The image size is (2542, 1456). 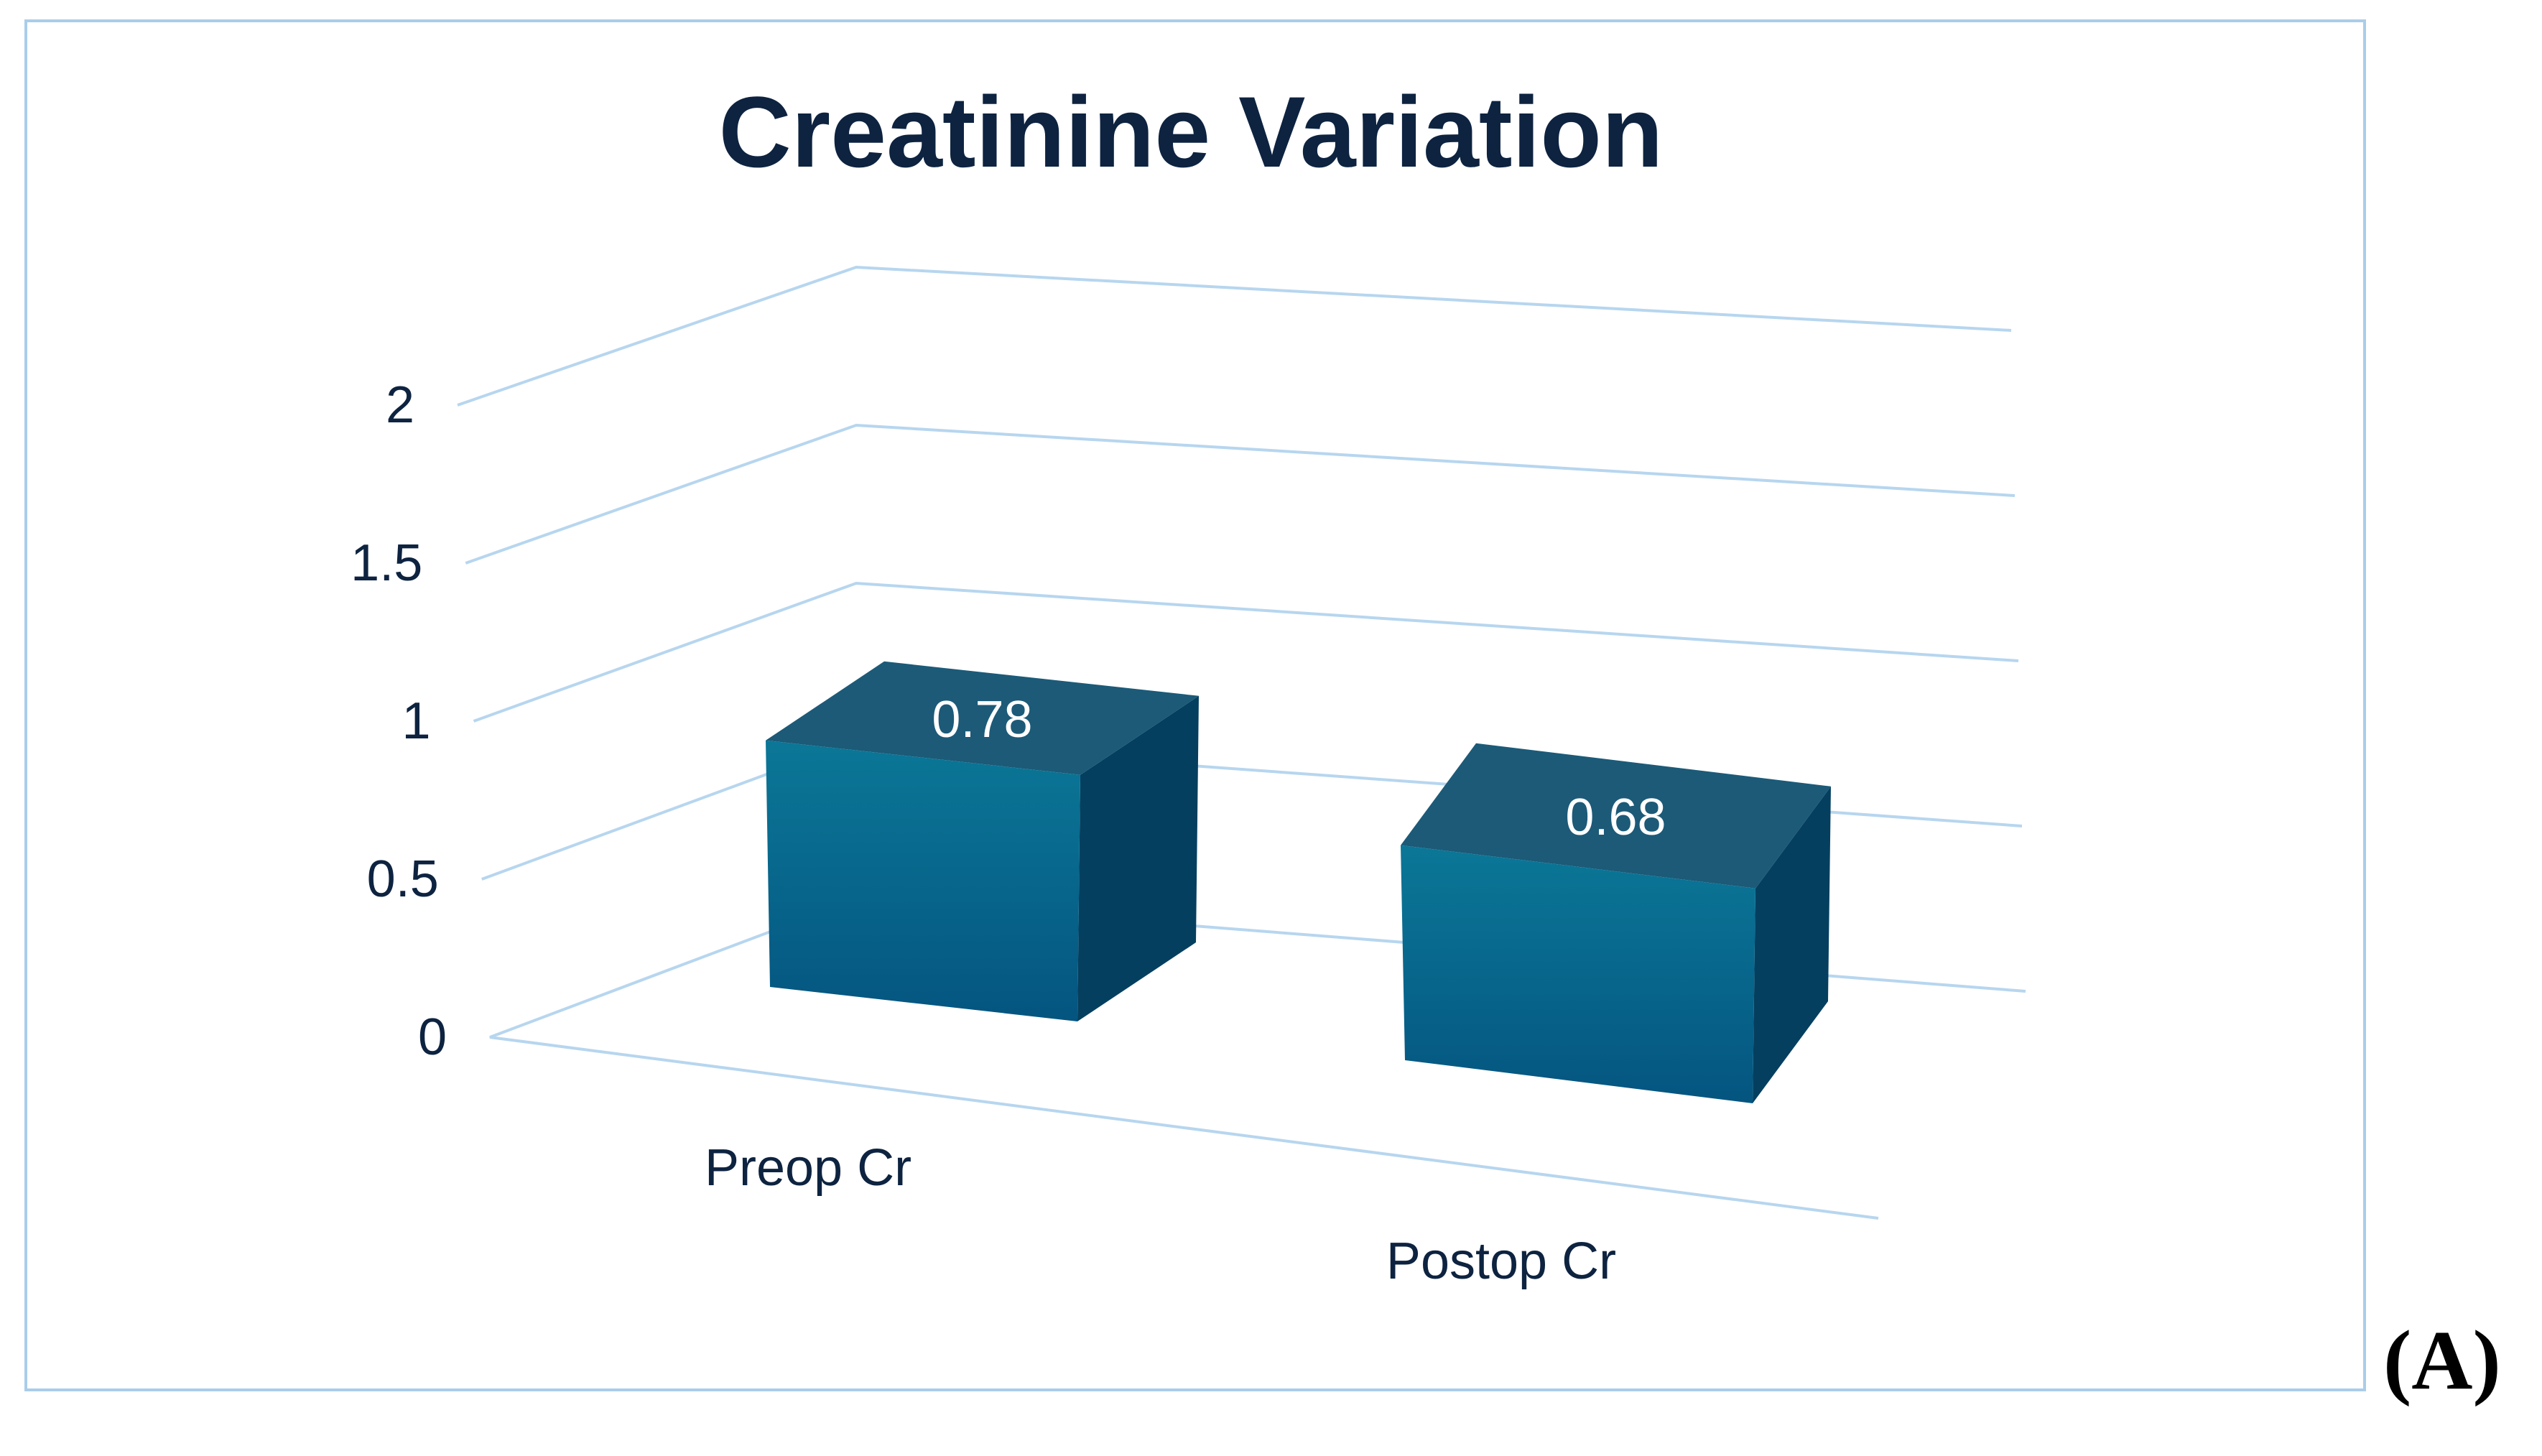 I want to click on bar-postop-cr-side, so click(x=1792, y=944).